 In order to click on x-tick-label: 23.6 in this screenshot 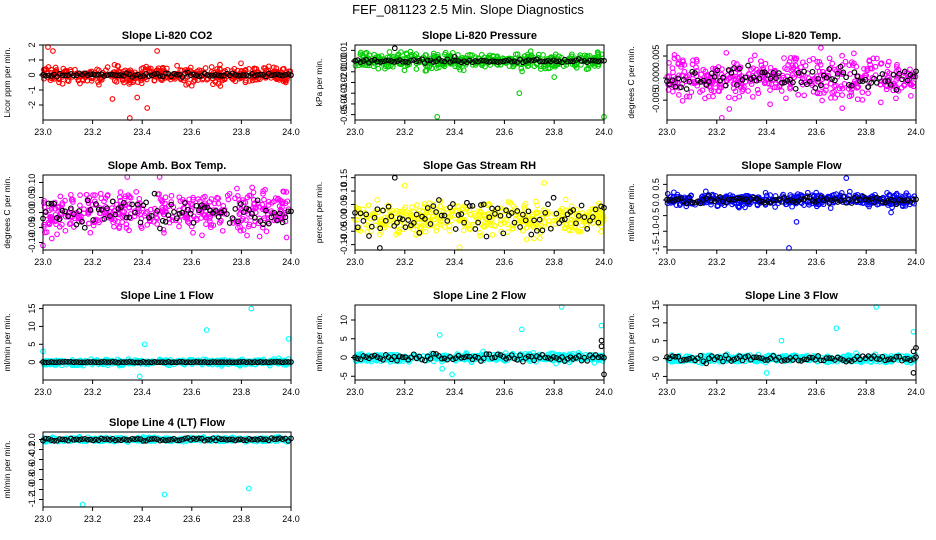, I will do `click(817, 392)`.